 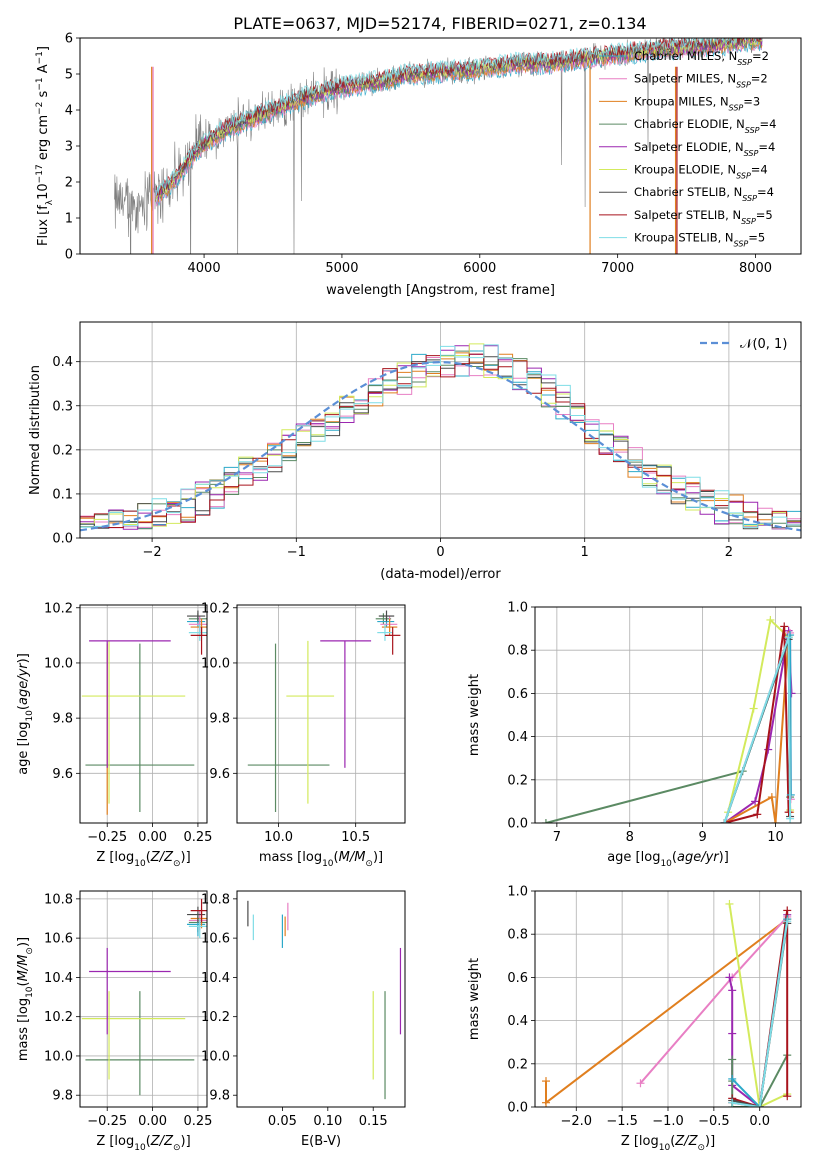 I want to click on weight_vs_Z-plot, so click(x=667, y=1003).